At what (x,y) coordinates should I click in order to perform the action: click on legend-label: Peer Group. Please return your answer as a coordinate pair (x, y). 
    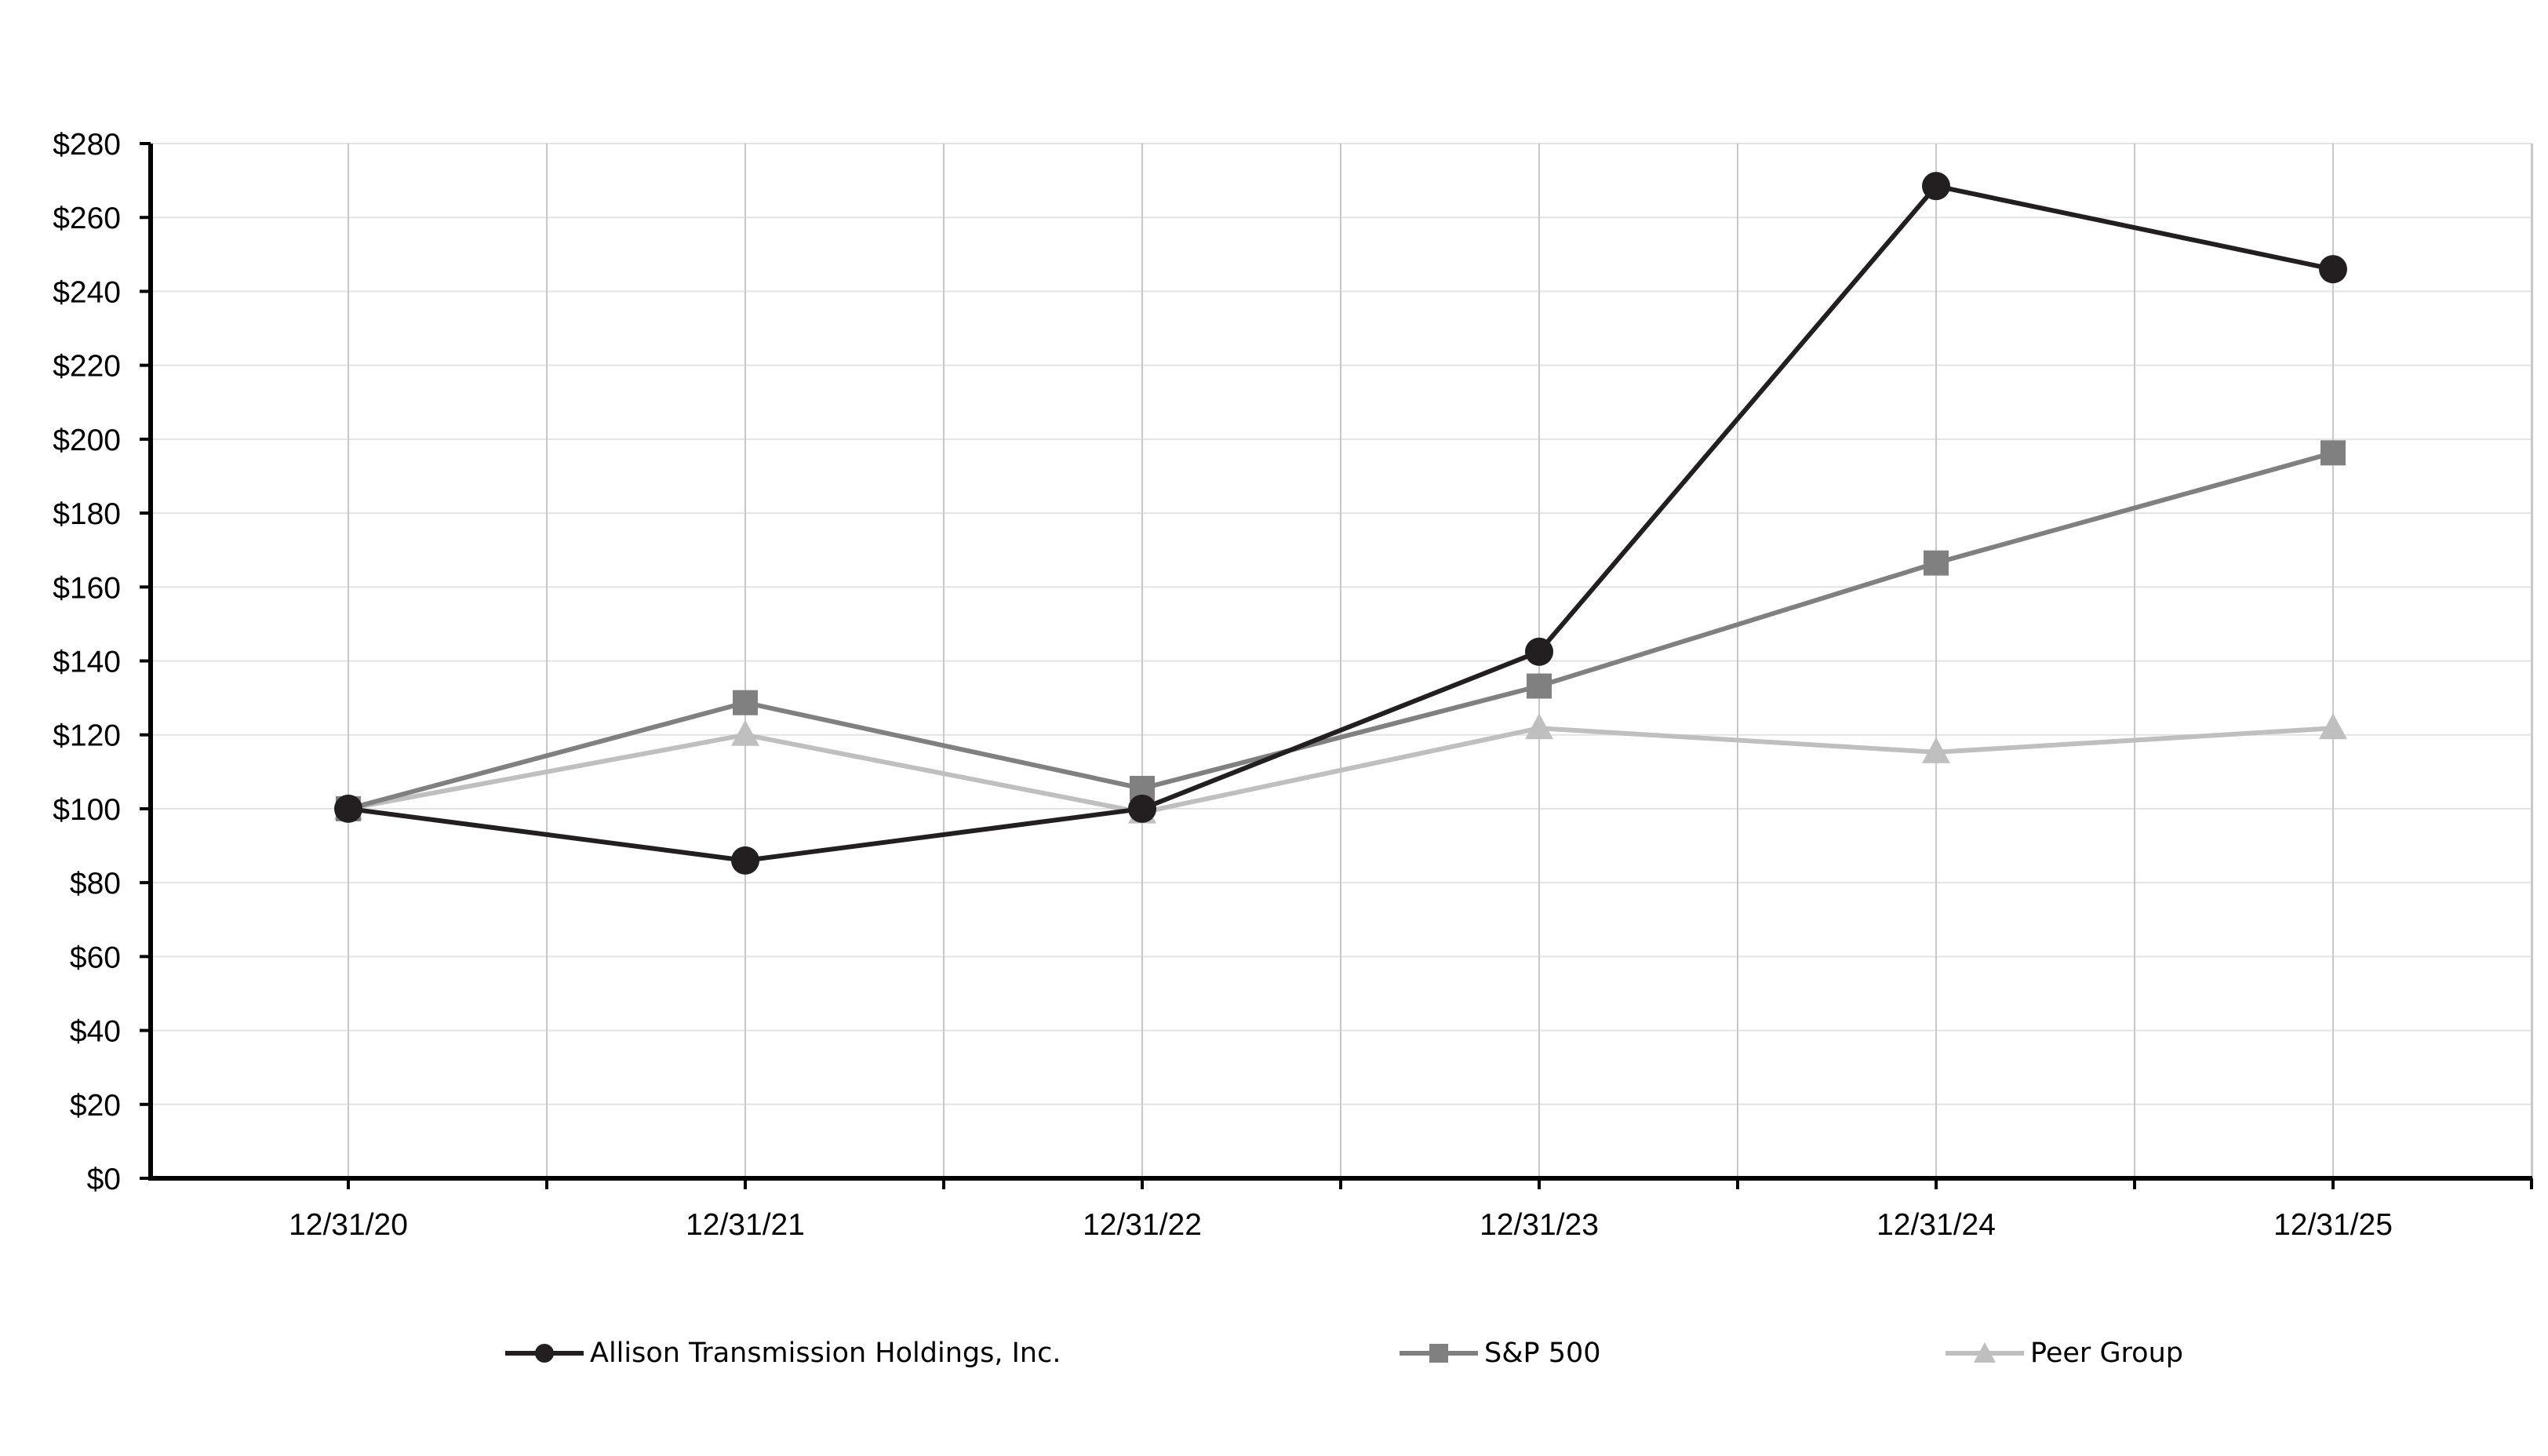
    Looking at the image, I should click on (2106, 1353).